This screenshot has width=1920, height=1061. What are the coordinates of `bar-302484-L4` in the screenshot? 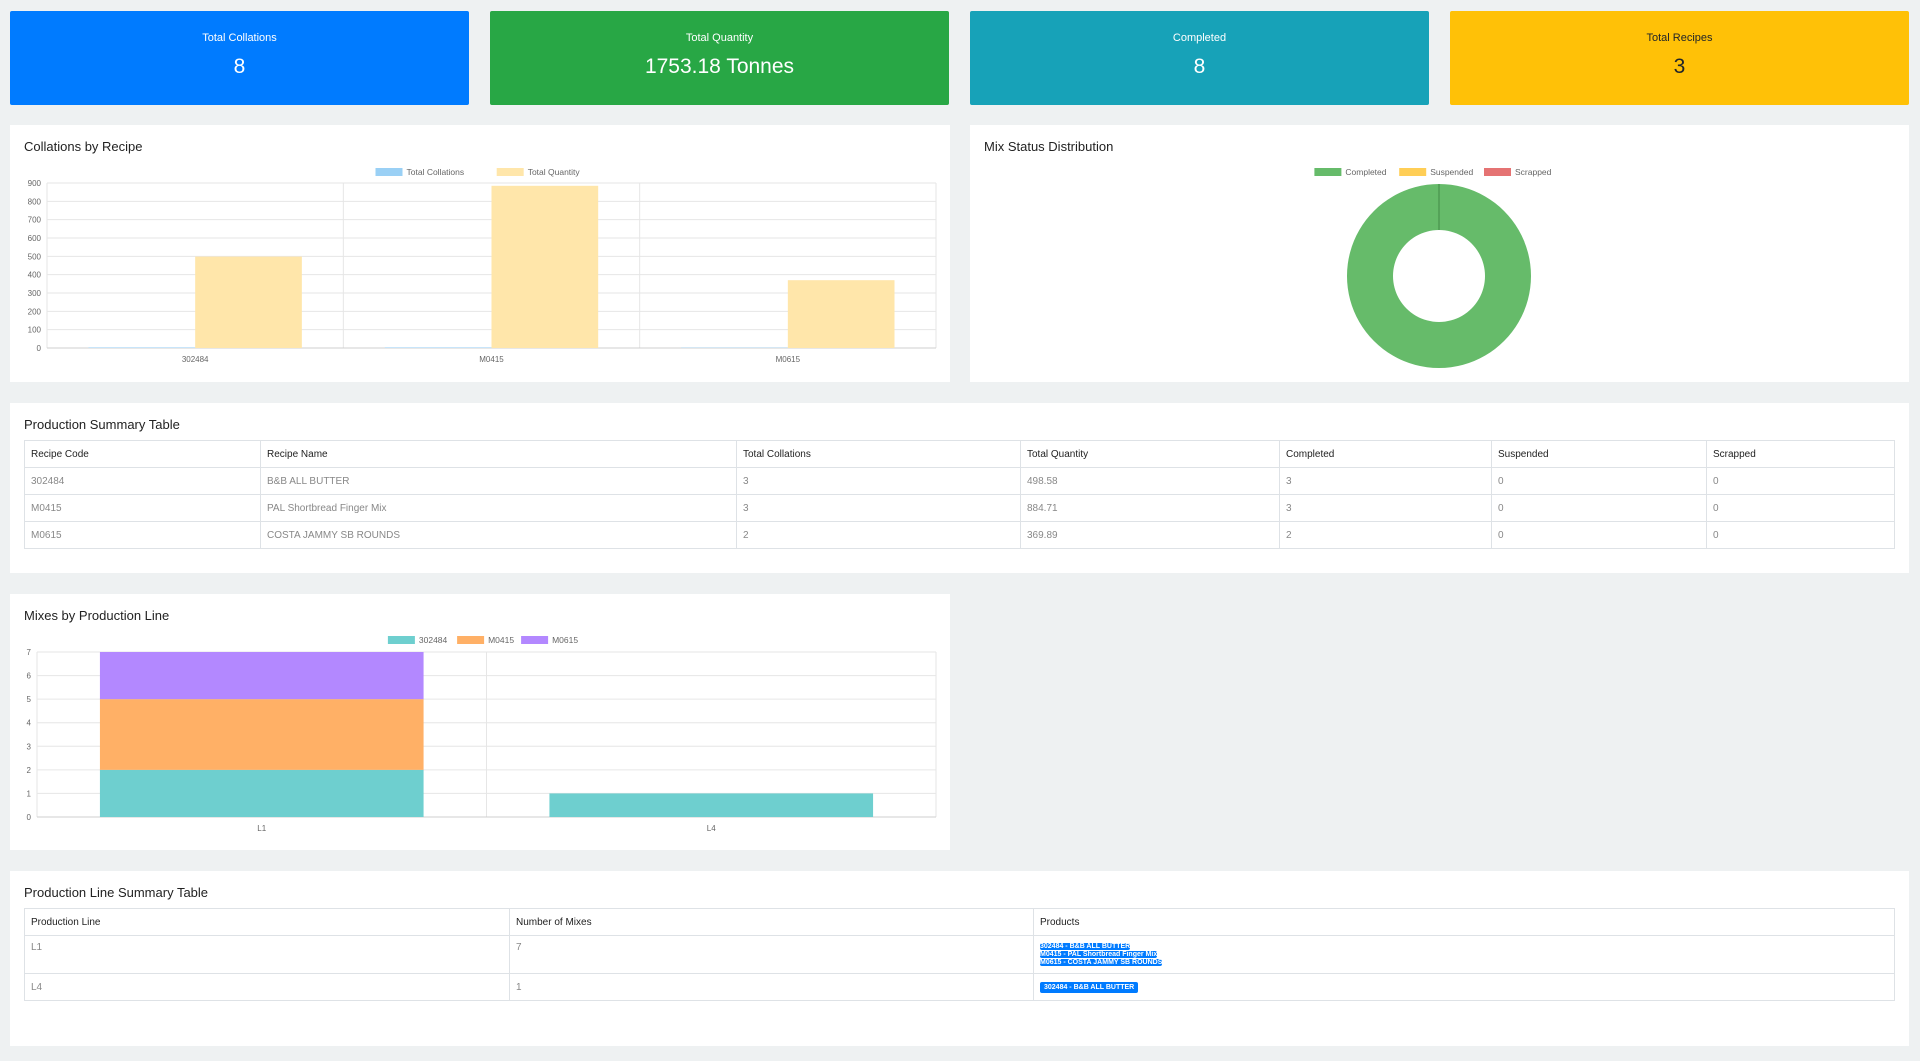 It's located at (711, 805).